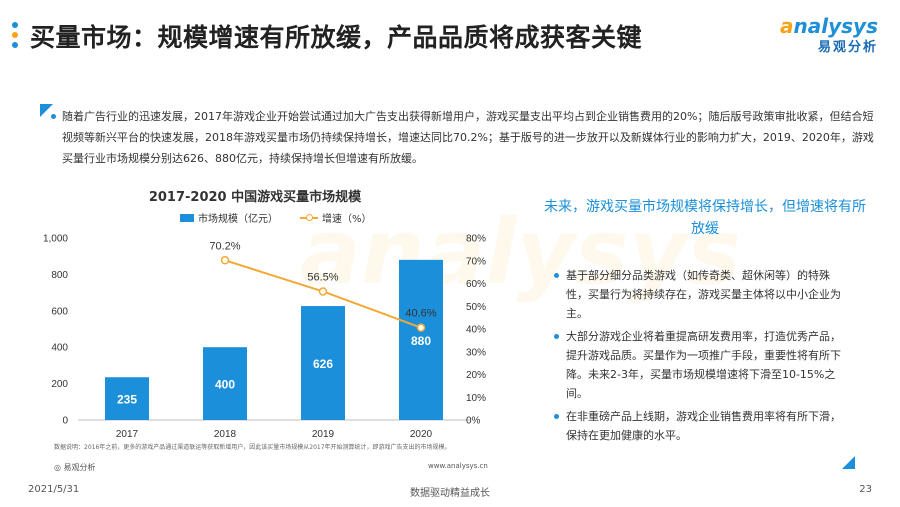 This screenshot has height=507, width=900. Describe the element at coordinates (127, 434) in the screenshot. I see `x-tick-label: 2017` at that location.